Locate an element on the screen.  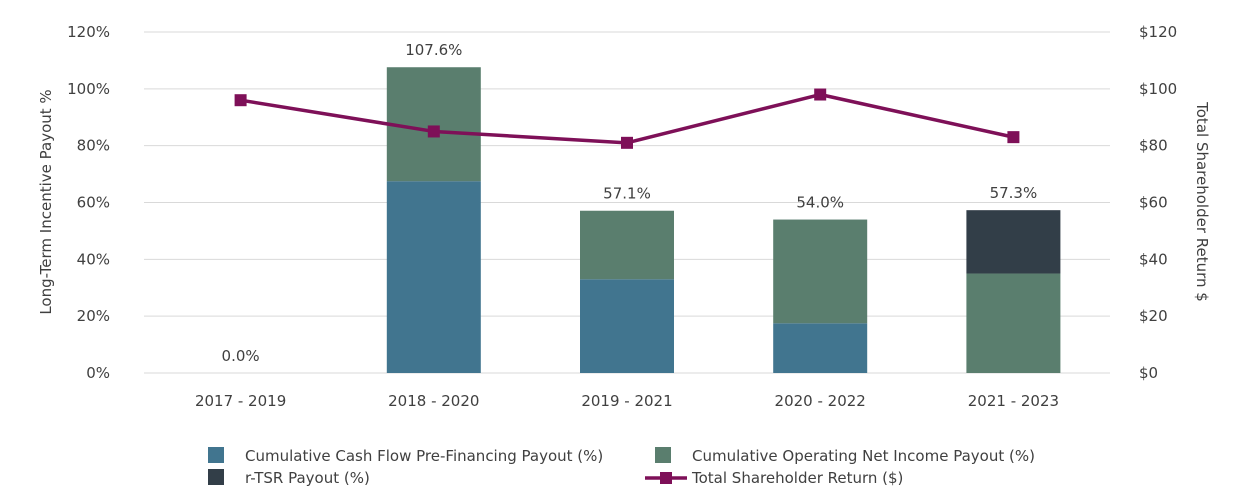
legend-label: Total Shareholder Return ($) is located at coordinates (797, 478).